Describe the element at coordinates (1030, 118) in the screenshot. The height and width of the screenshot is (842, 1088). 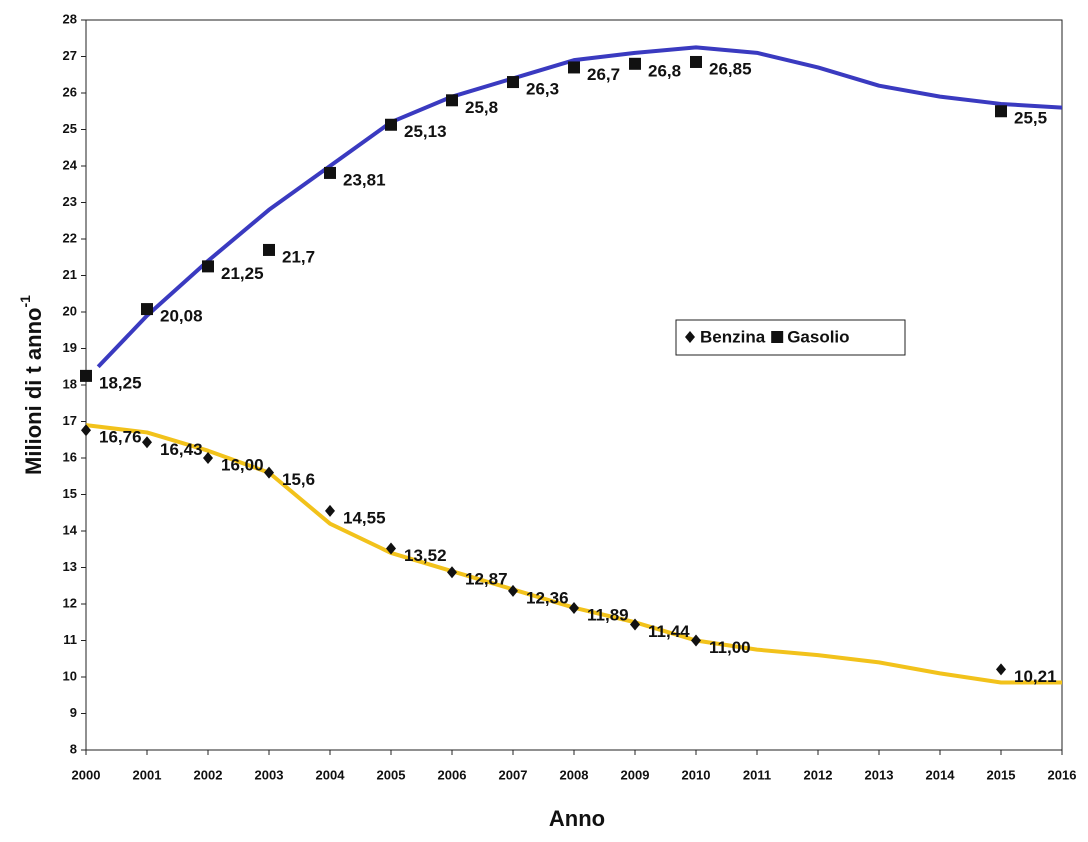
I see `data-label: 25,5` at that location.